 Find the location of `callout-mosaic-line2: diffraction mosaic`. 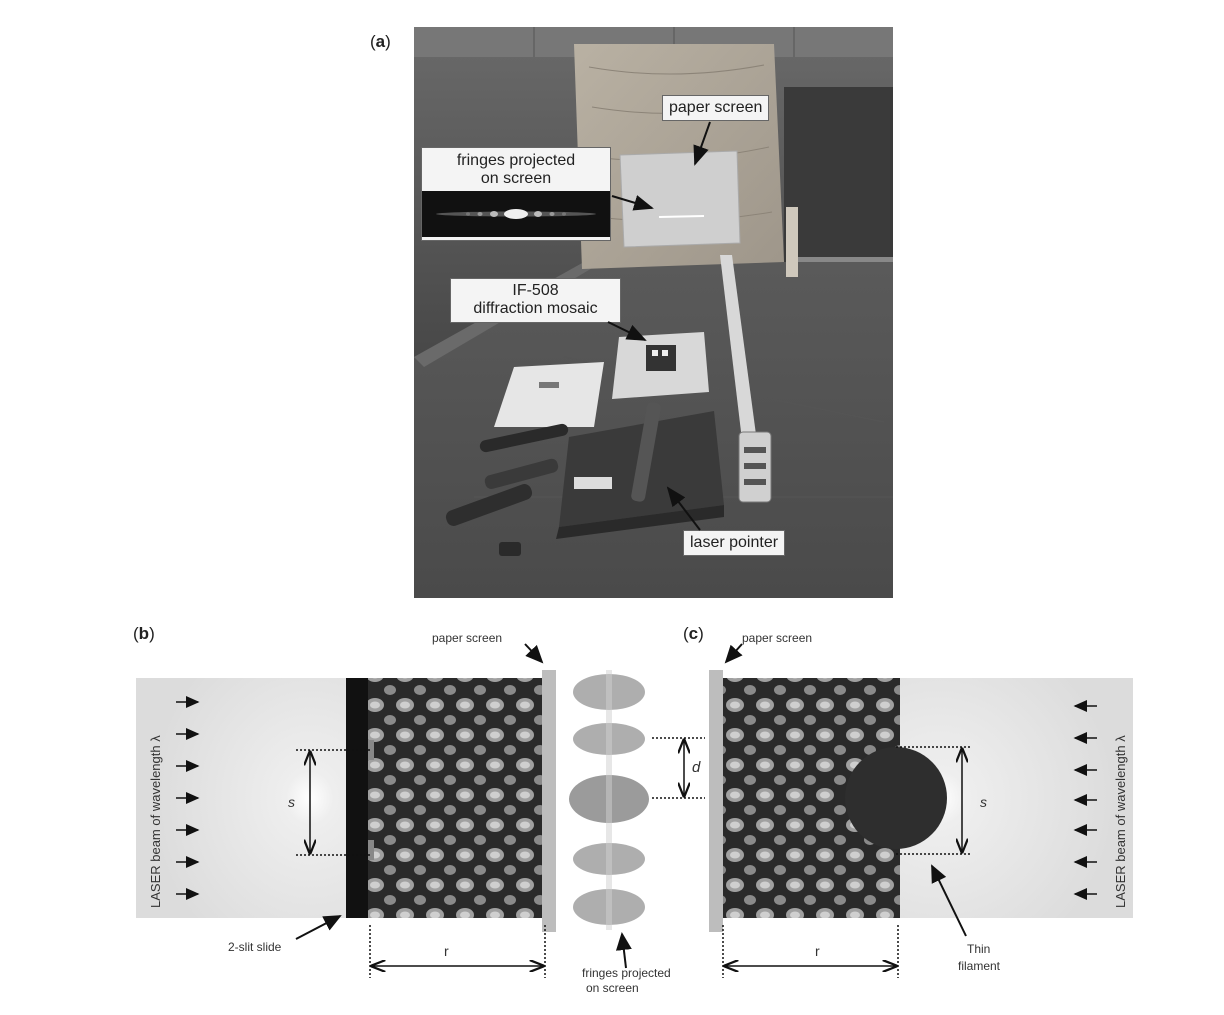

callout-mosaic-line2: diffraction mosaic is located at coordinates (535, 309).